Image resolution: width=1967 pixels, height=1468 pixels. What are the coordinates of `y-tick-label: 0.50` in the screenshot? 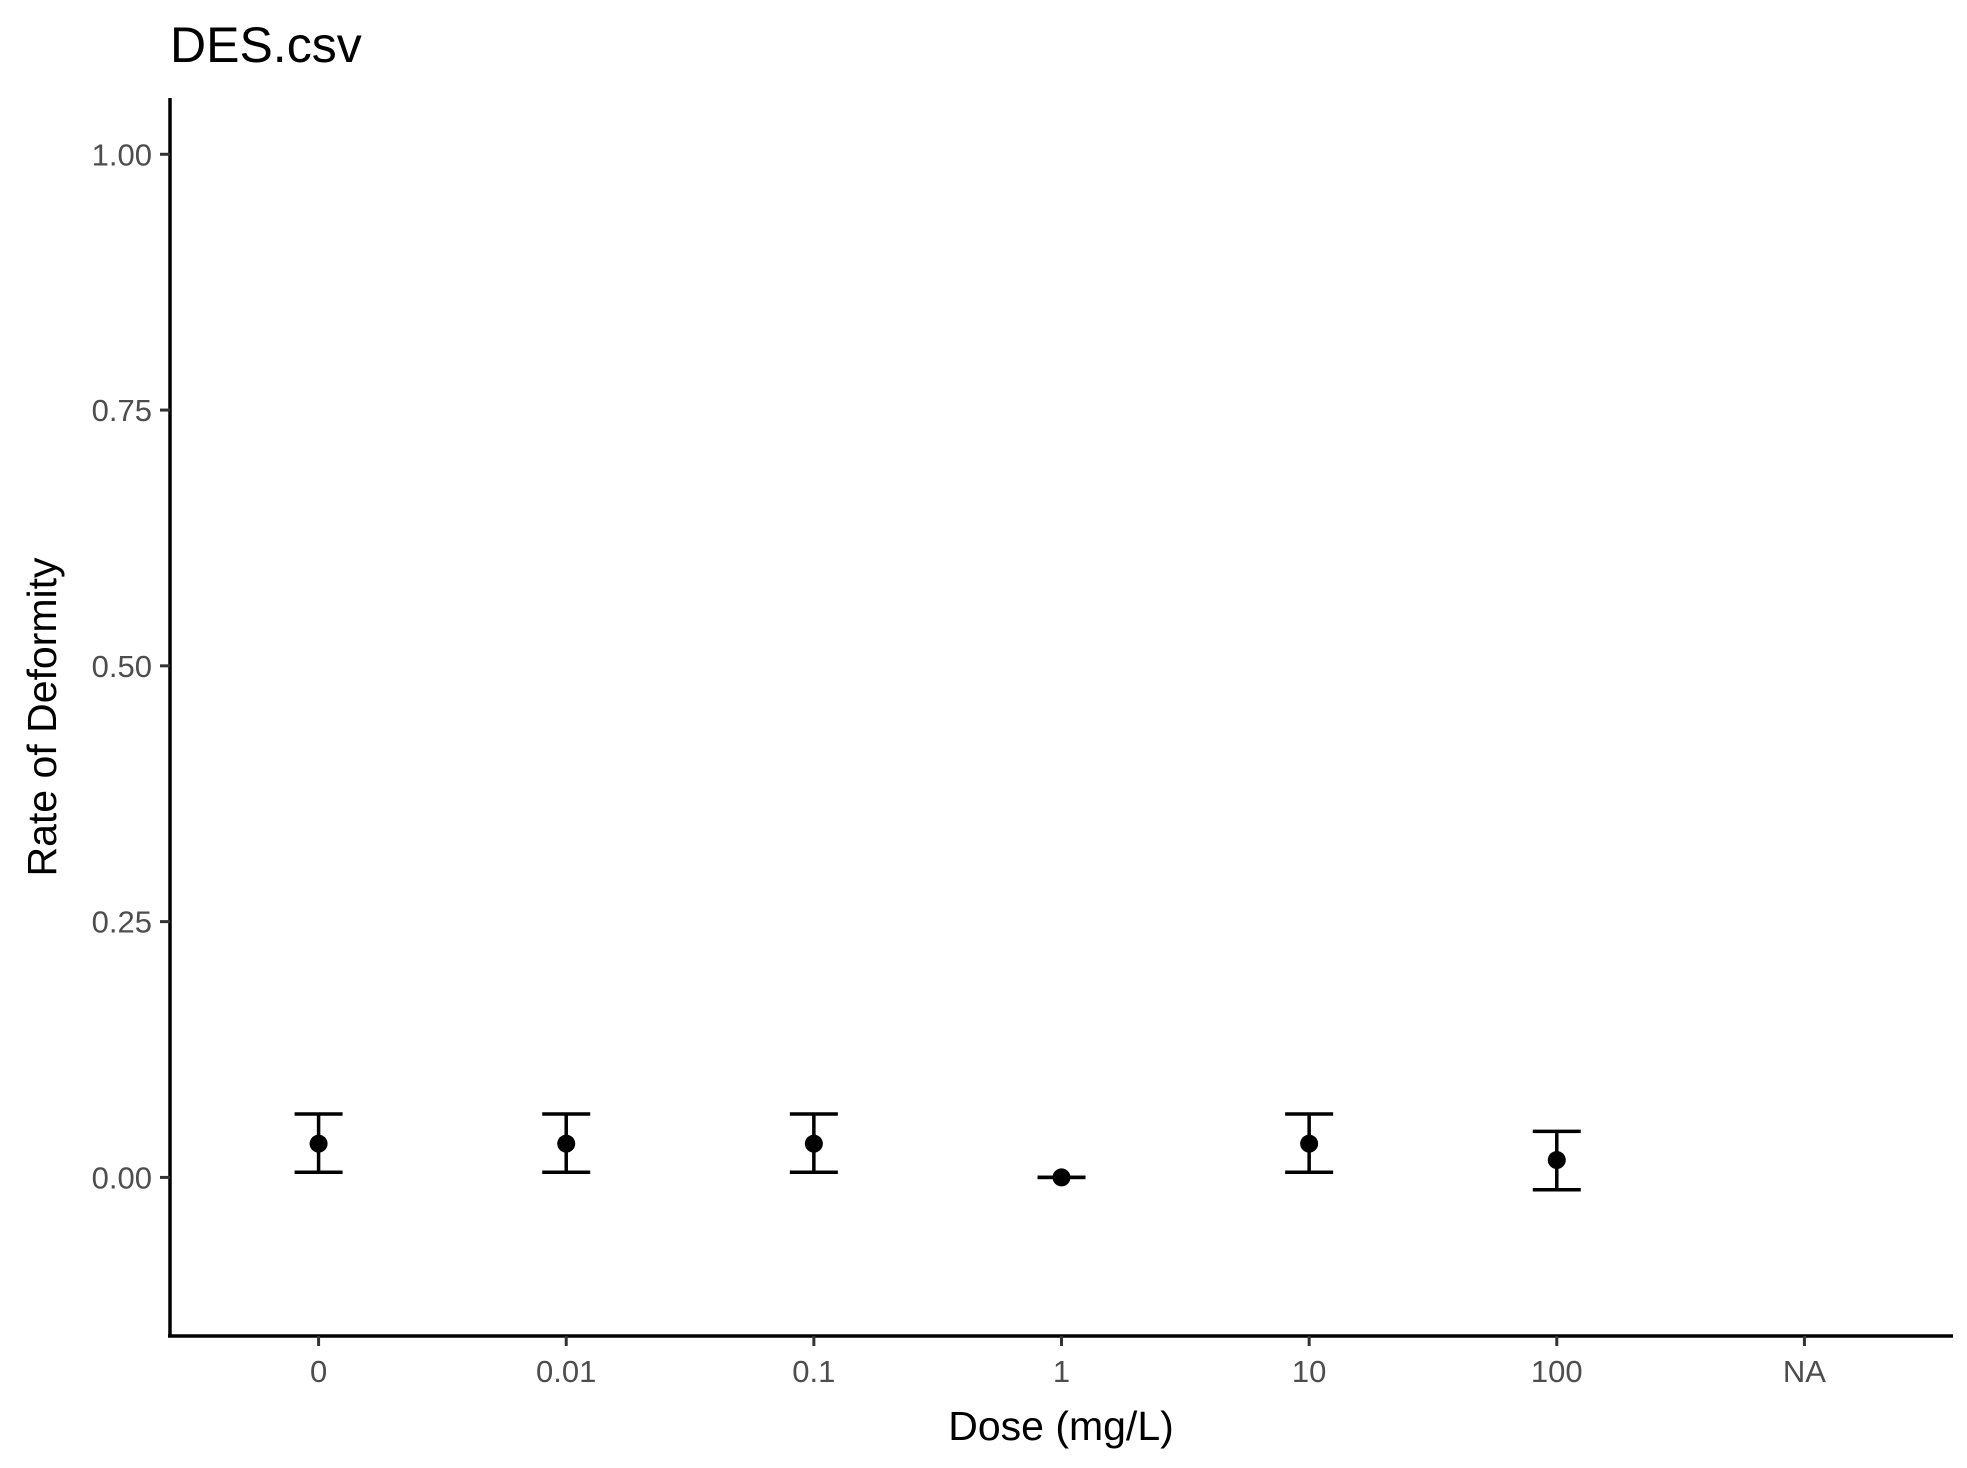 It's located at (122, 666).